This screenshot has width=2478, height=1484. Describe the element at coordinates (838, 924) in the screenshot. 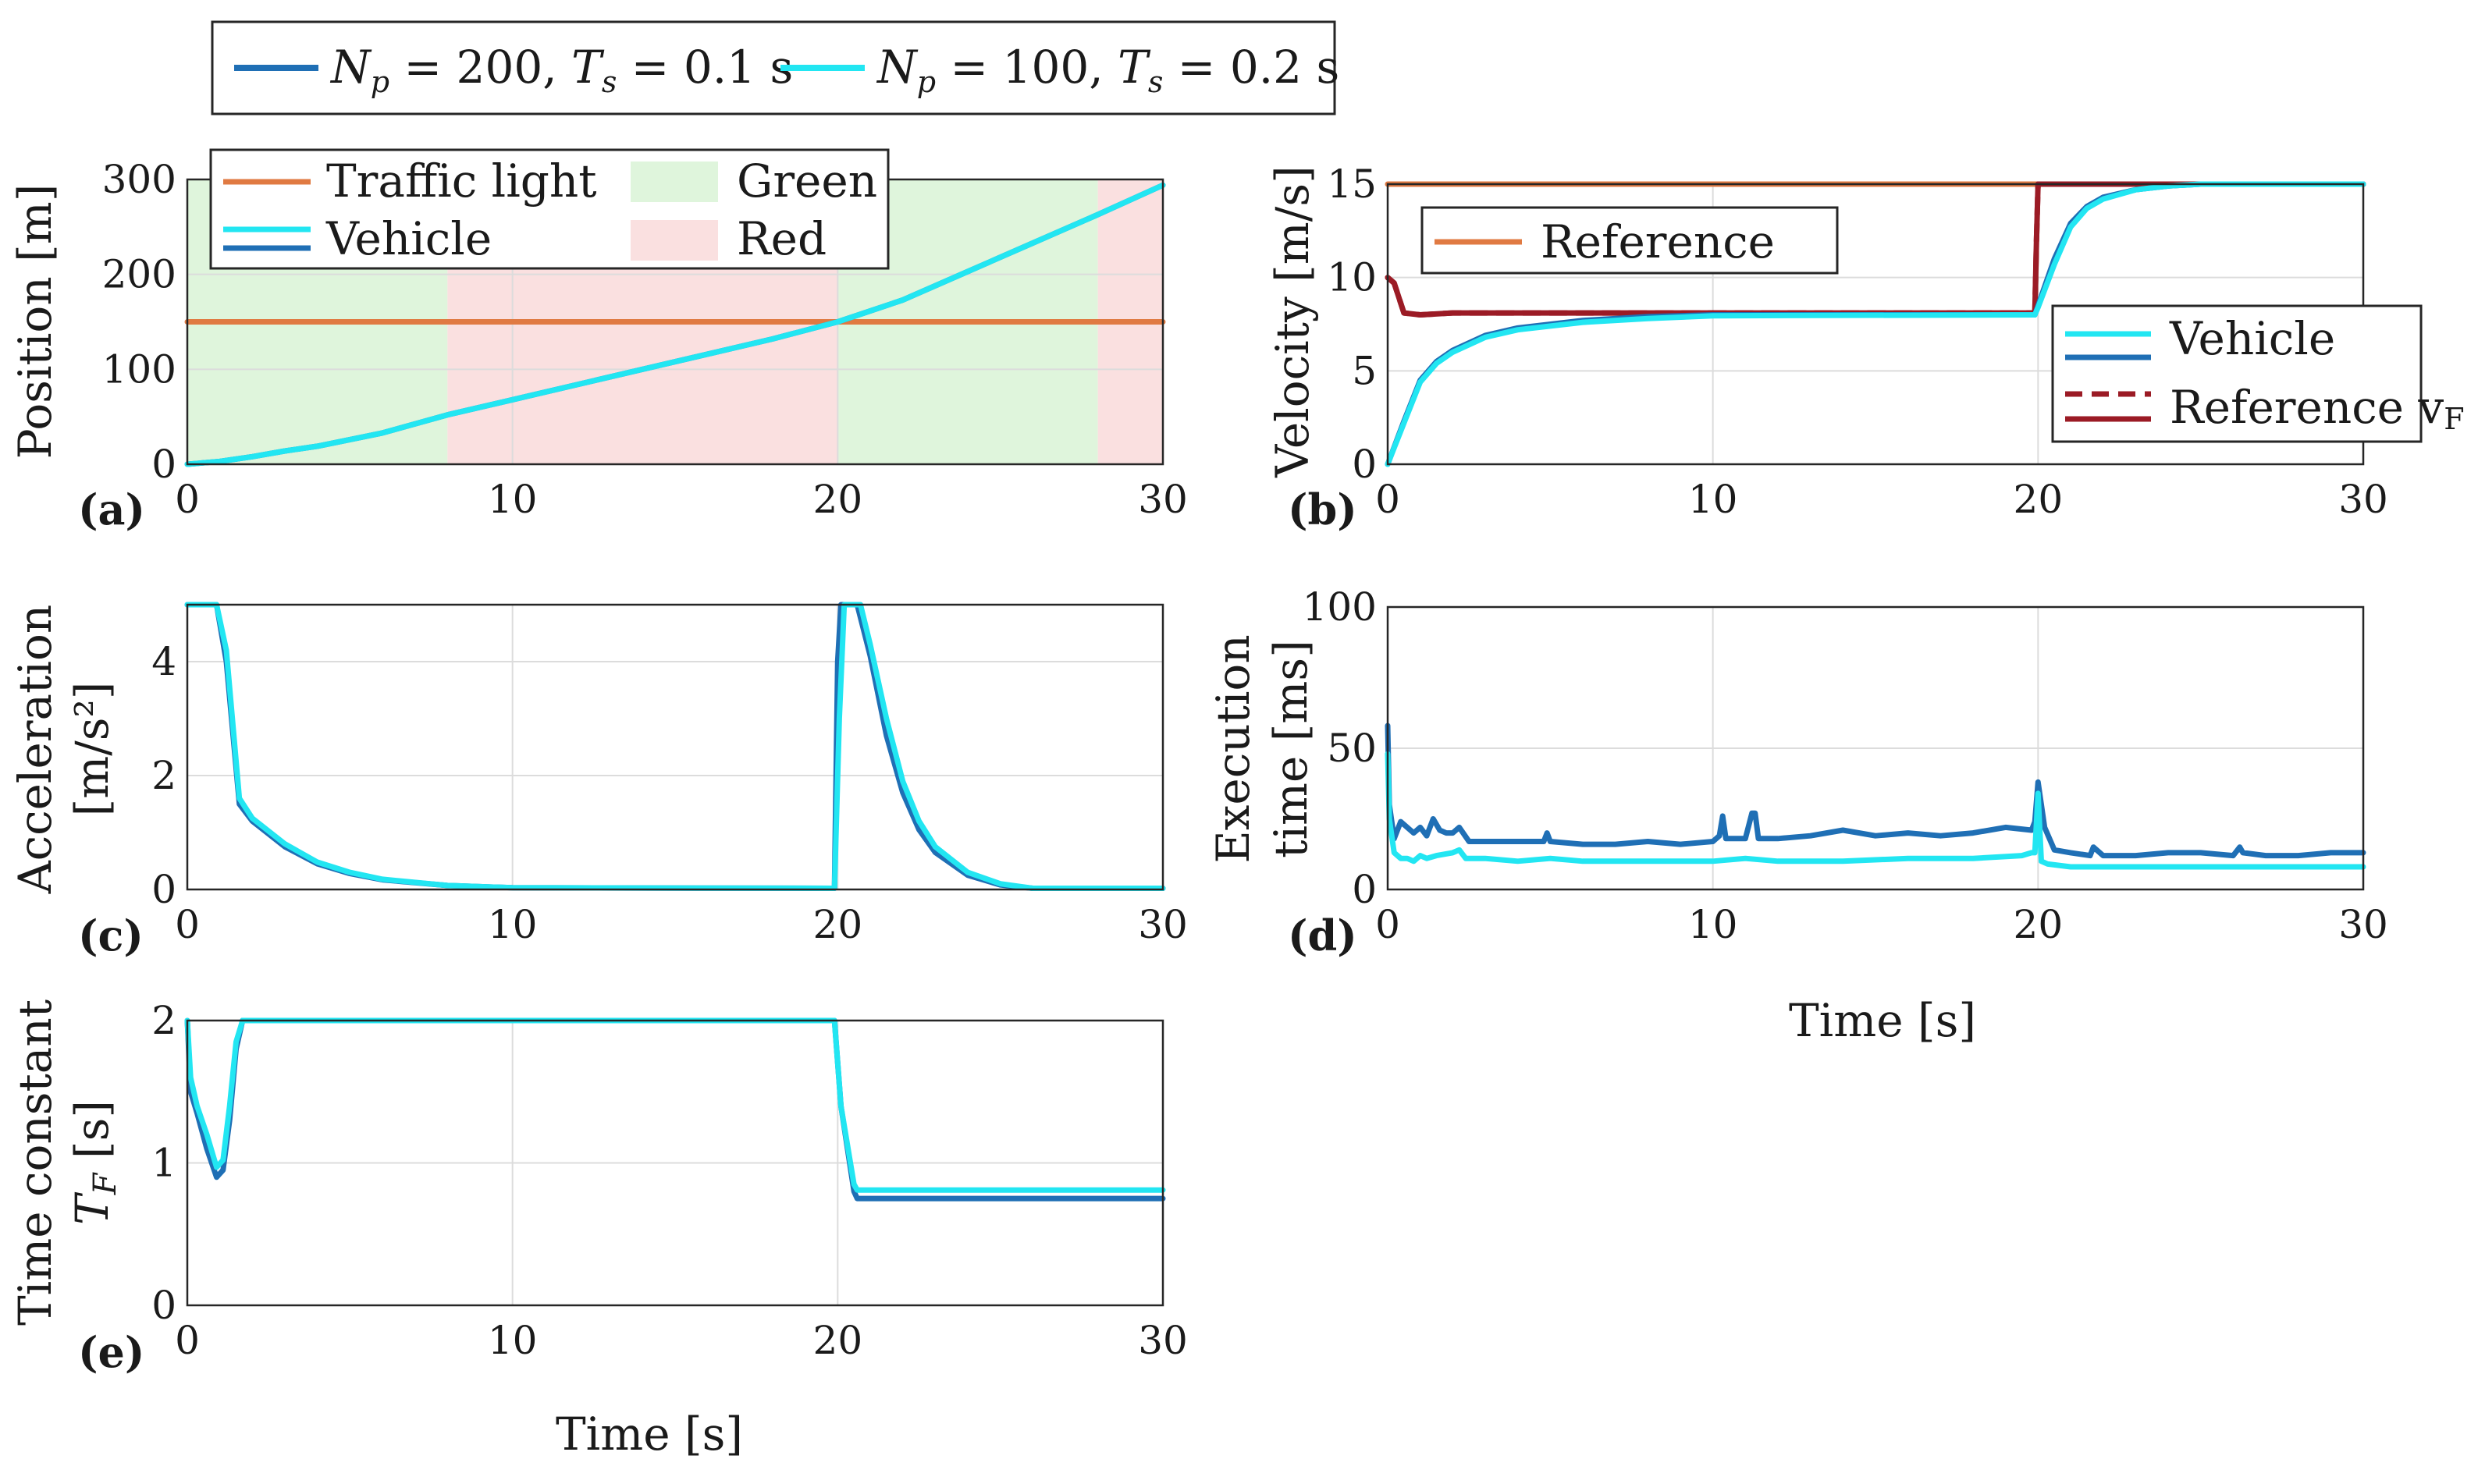

I see `panel-c-xtick-2: 20` at that location.